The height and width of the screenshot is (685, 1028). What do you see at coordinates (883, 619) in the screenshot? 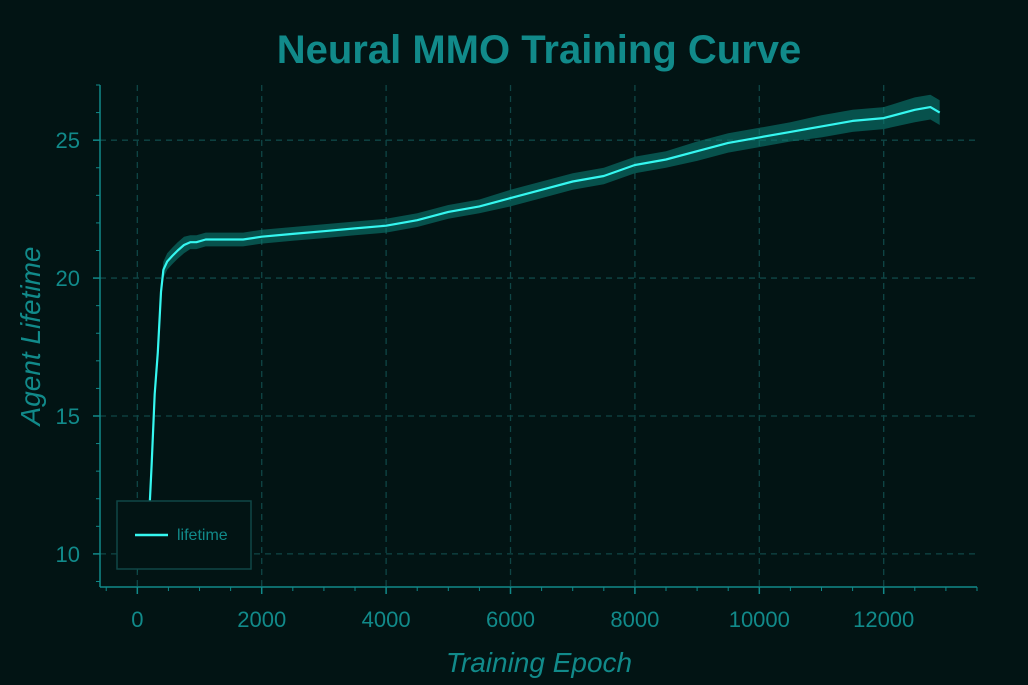
I see `x-tick-label: 12000` at bounding box center [883, 619].